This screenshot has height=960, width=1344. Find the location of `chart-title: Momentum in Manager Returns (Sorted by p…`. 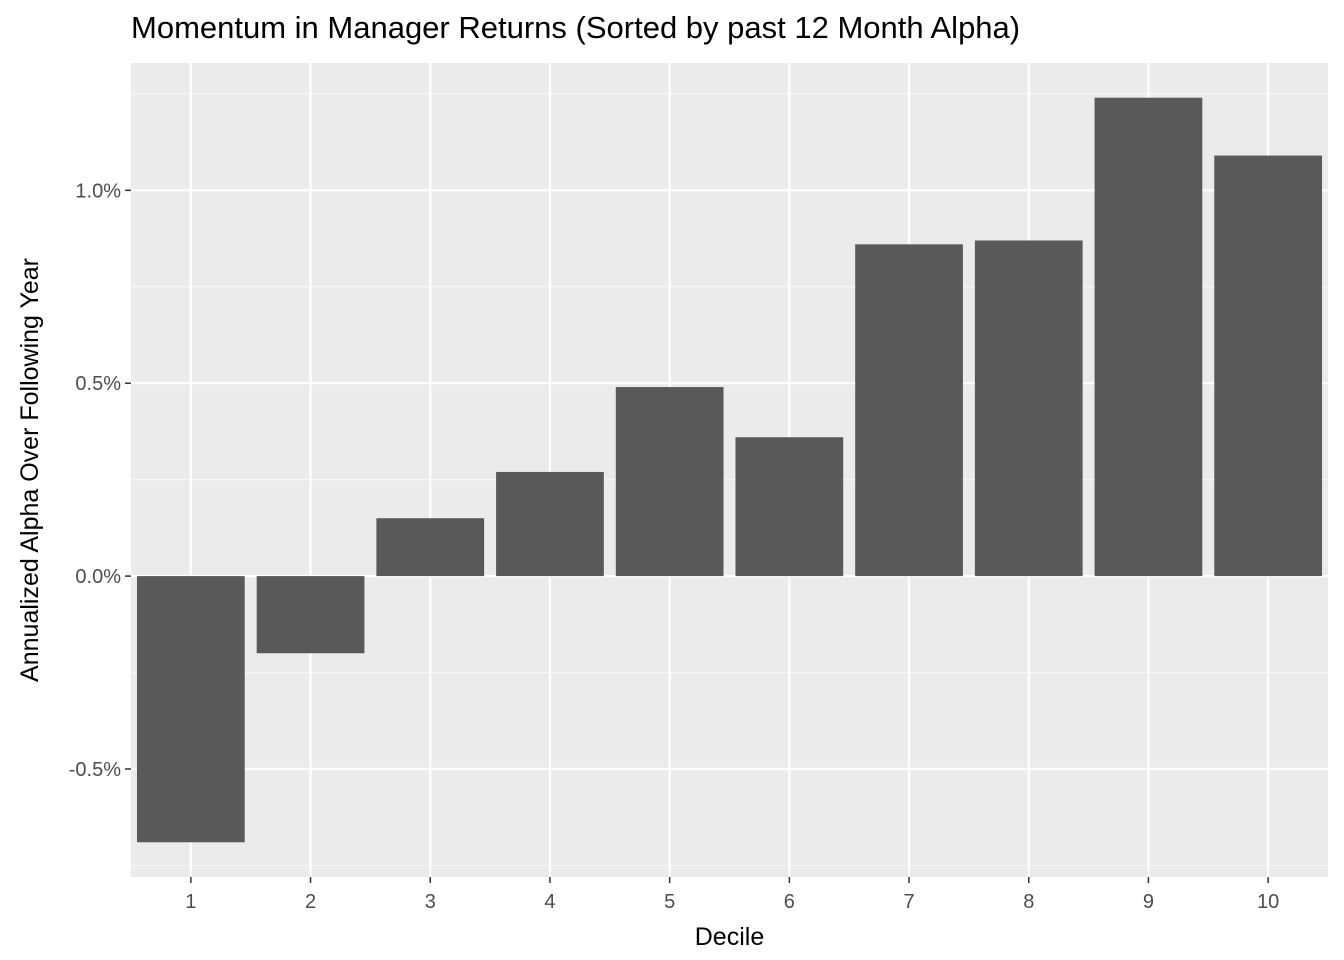

chart-title: Momentum in Manager Returns (Sorted by p… is located at coordinates (576, 27).